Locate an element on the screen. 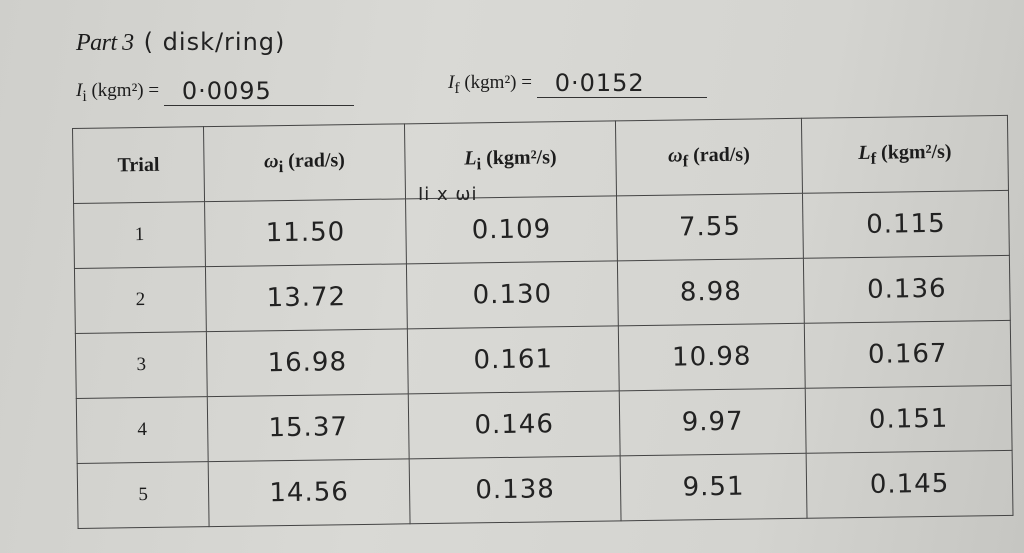 Image resolution: width=1024 pixels, height=553 pixels. table-row: 5 14.56 0.138 9.51 0.145 is located at coordinates (545, 489).